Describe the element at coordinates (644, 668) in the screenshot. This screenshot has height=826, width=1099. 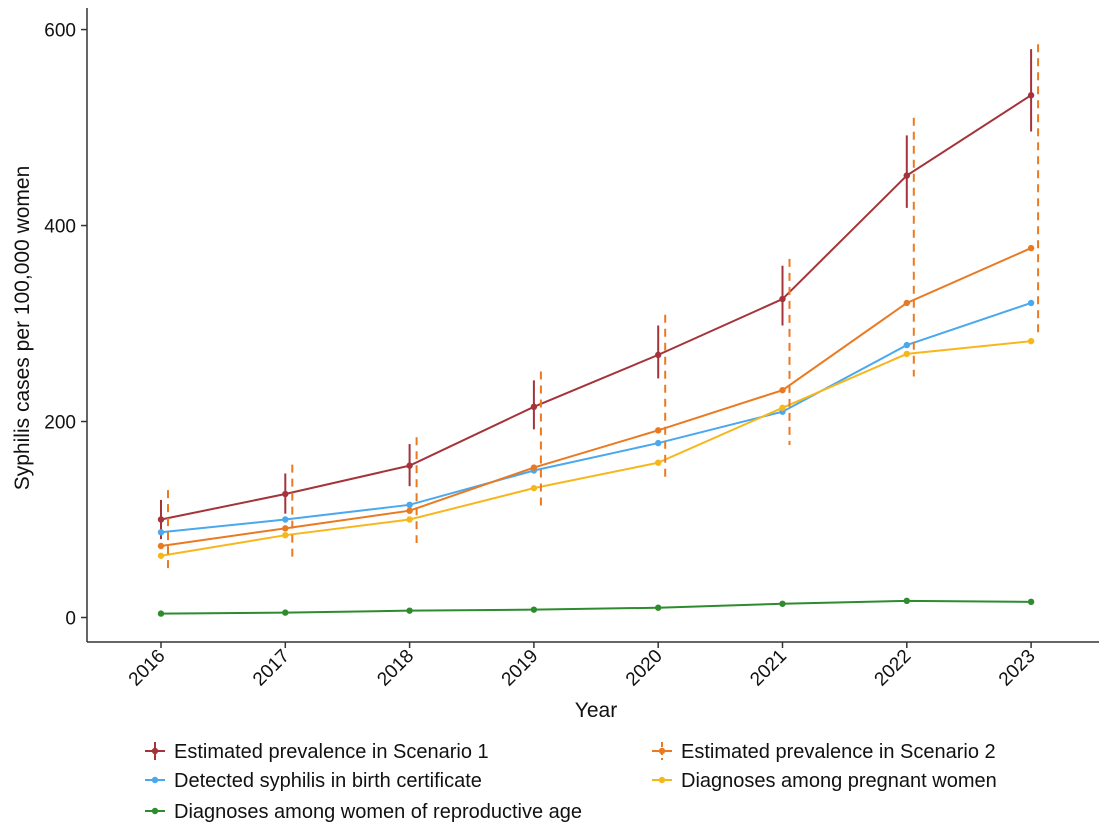
I see `x-tick-label: 2020` at that location.